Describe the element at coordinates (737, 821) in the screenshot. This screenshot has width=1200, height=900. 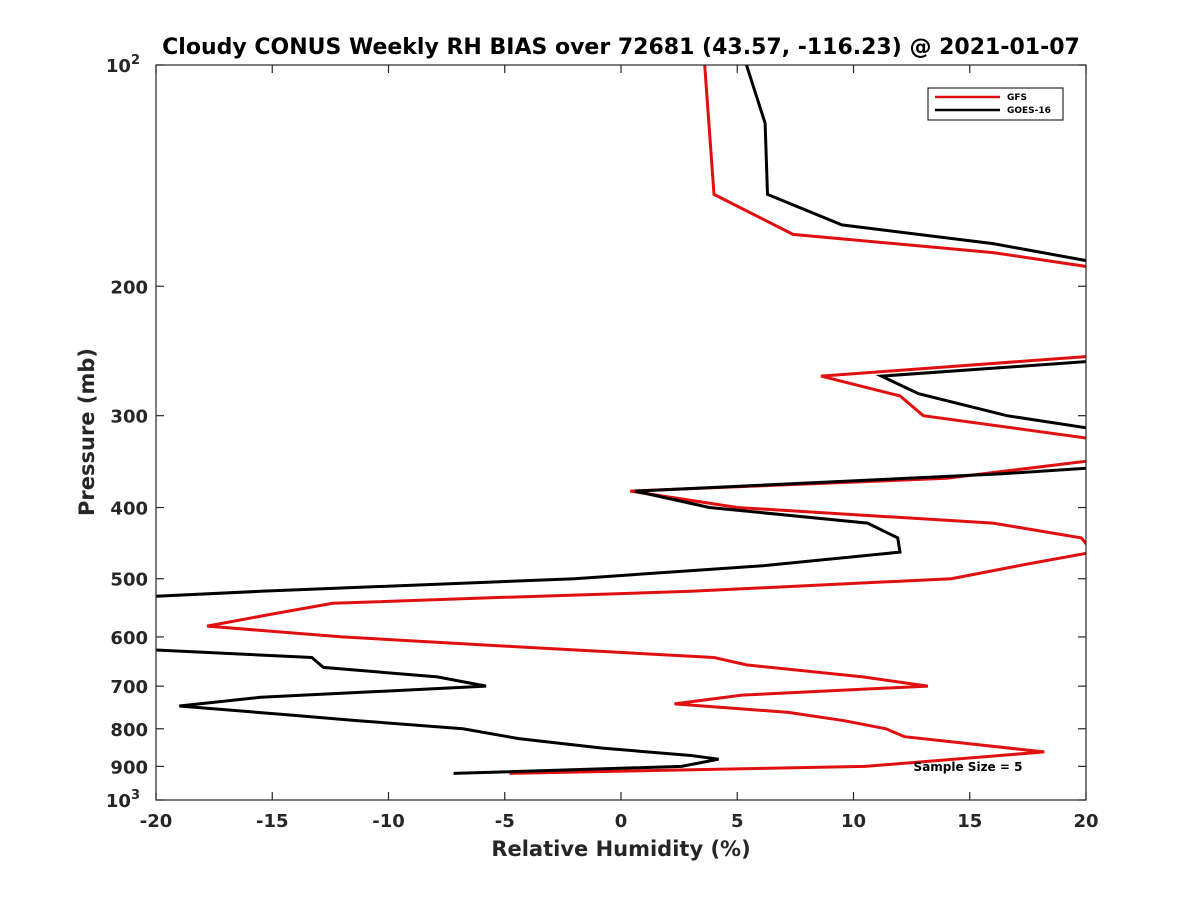
I see `x-tick-label: 5` at that location.